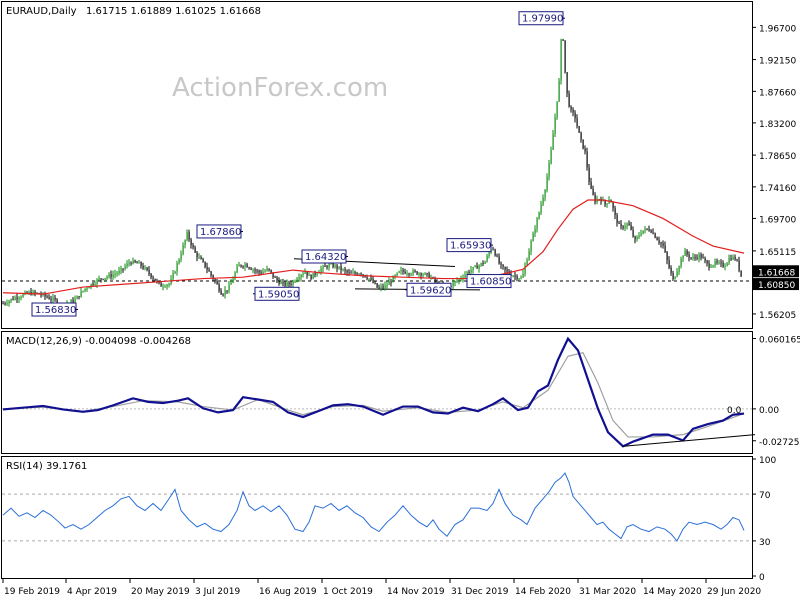 Image resolution: width=800 pixels, height=600 pixels. What do you see at coordinates (98, 341) in the screenshot?
I see `macd-title: MACD(12,26,9) -0.004098 -0.004268` at bounding box center [98, 341].